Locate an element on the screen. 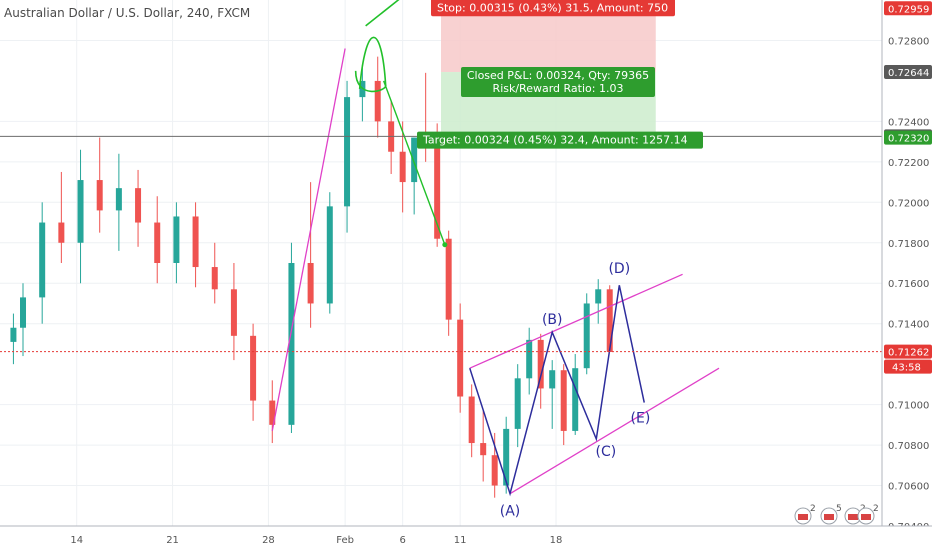  time-tick-label-5: 11 is located at coordinates (460, 540).